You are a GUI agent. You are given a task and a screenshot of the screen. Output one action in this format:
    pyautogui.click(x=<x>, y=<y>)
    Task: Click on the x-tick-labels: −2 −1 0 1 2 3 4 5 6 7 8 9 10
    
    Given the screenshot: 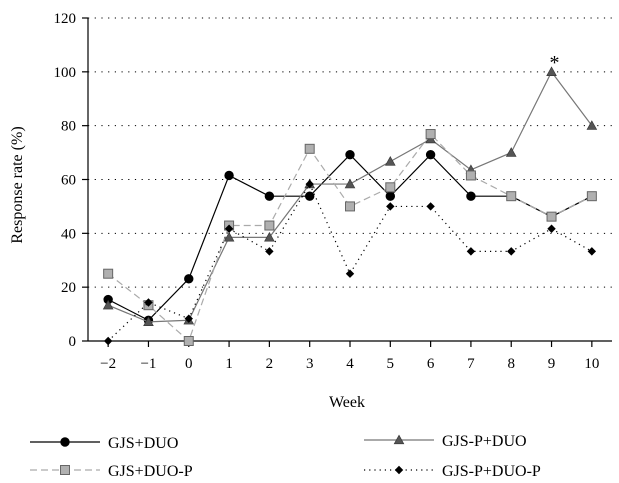 What is the action you would take?
    pyautogui.click(x=349, y=364)
    